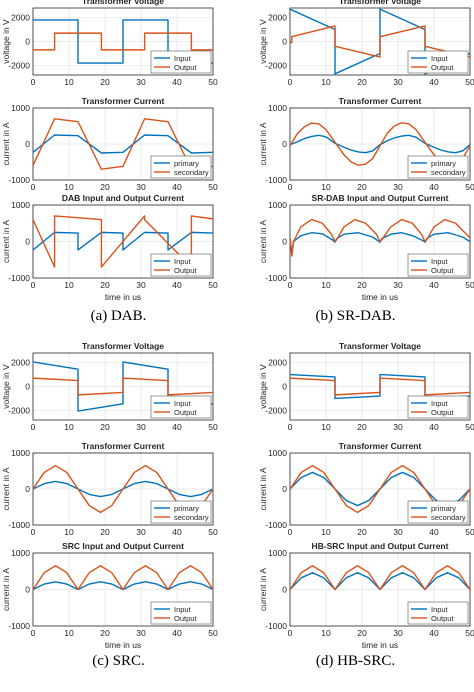 Image resolution: width=474 pixels, height=692 pixels. I want to click on y-axis-label: voltage in V, so click(263, 41).